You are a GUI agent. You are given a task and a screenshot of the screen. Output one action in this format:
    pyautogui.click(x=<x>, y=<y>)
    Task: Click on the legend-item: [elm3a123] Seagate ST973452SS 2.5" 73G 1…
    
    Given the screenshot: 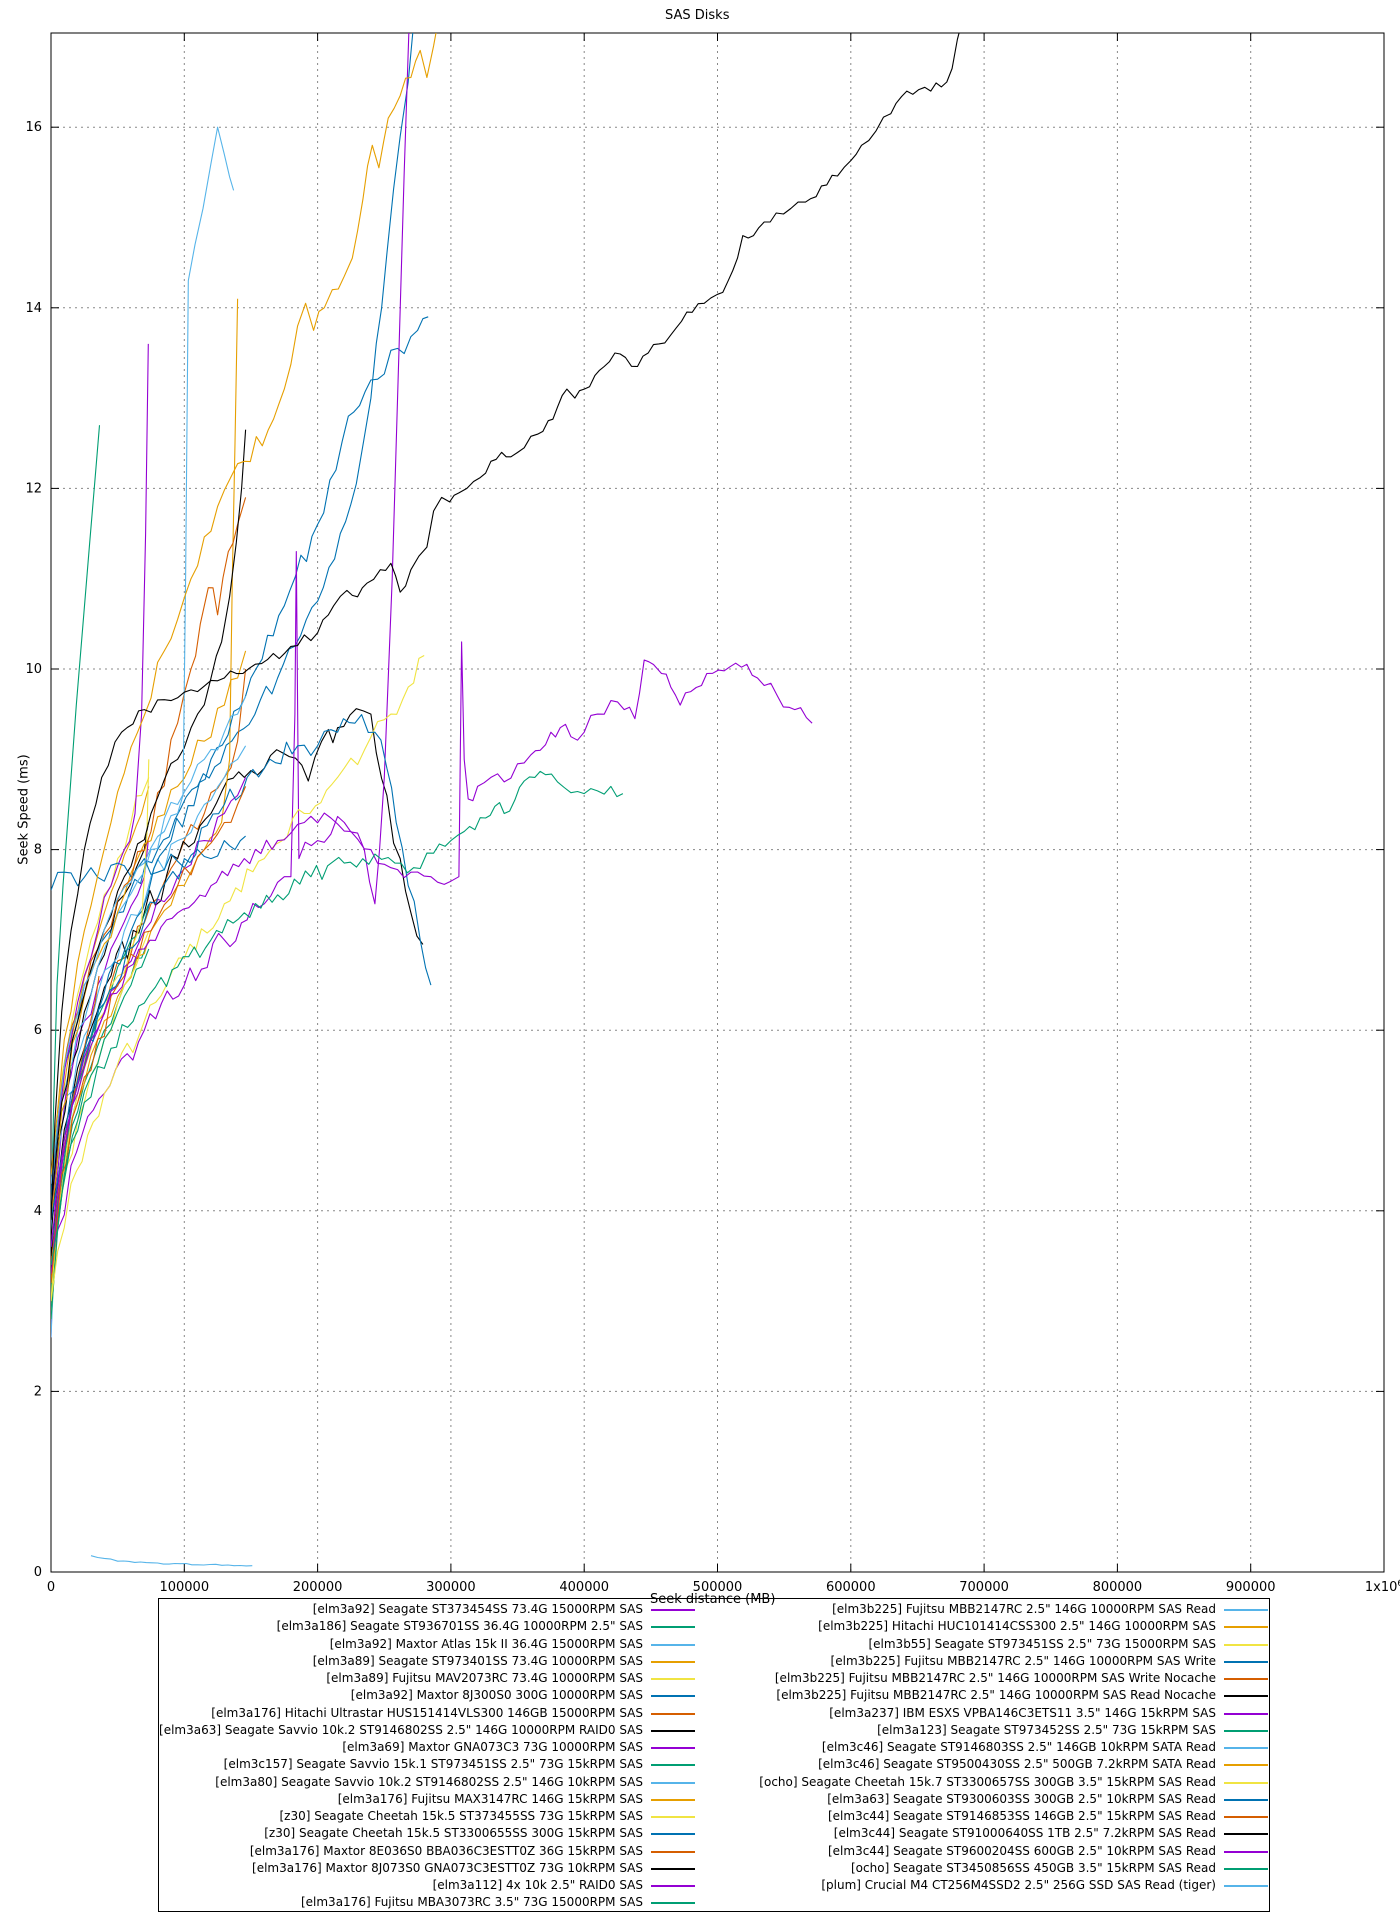 What is the action you would take?
    pyautogui.click(x=714, y=1730)
    